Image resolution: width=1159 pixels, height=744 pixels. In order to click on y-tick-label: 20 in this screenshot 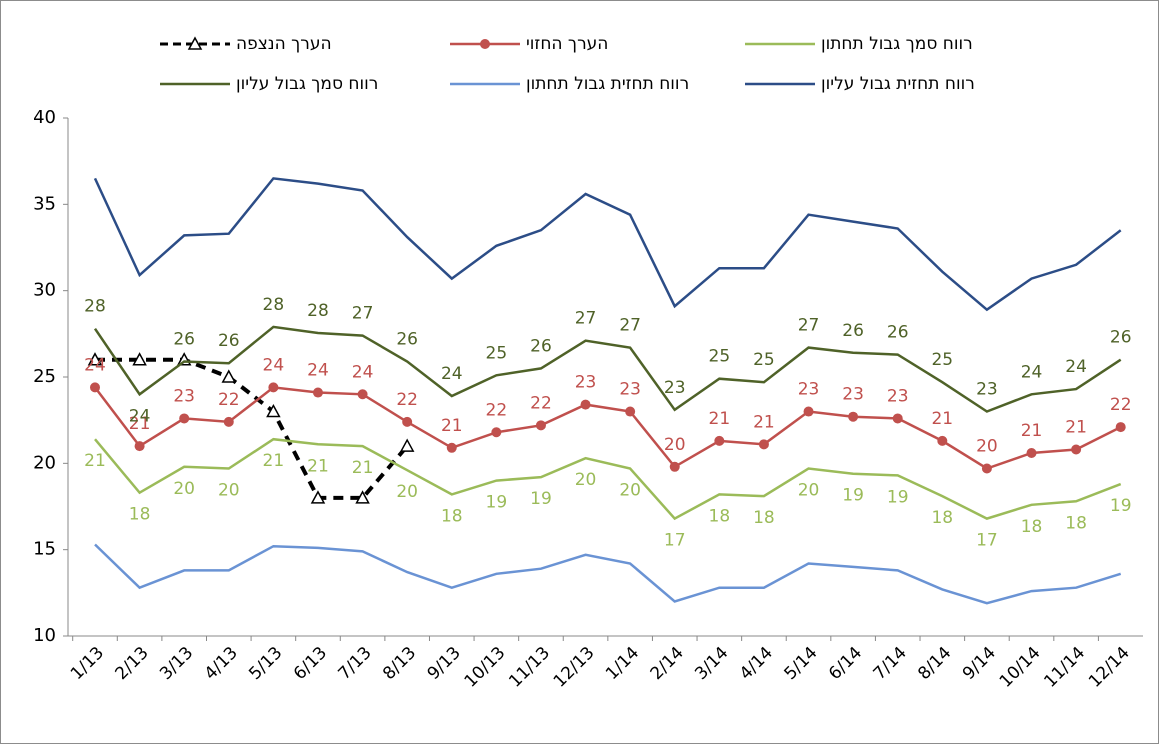, I will do `click(44, 462)`.